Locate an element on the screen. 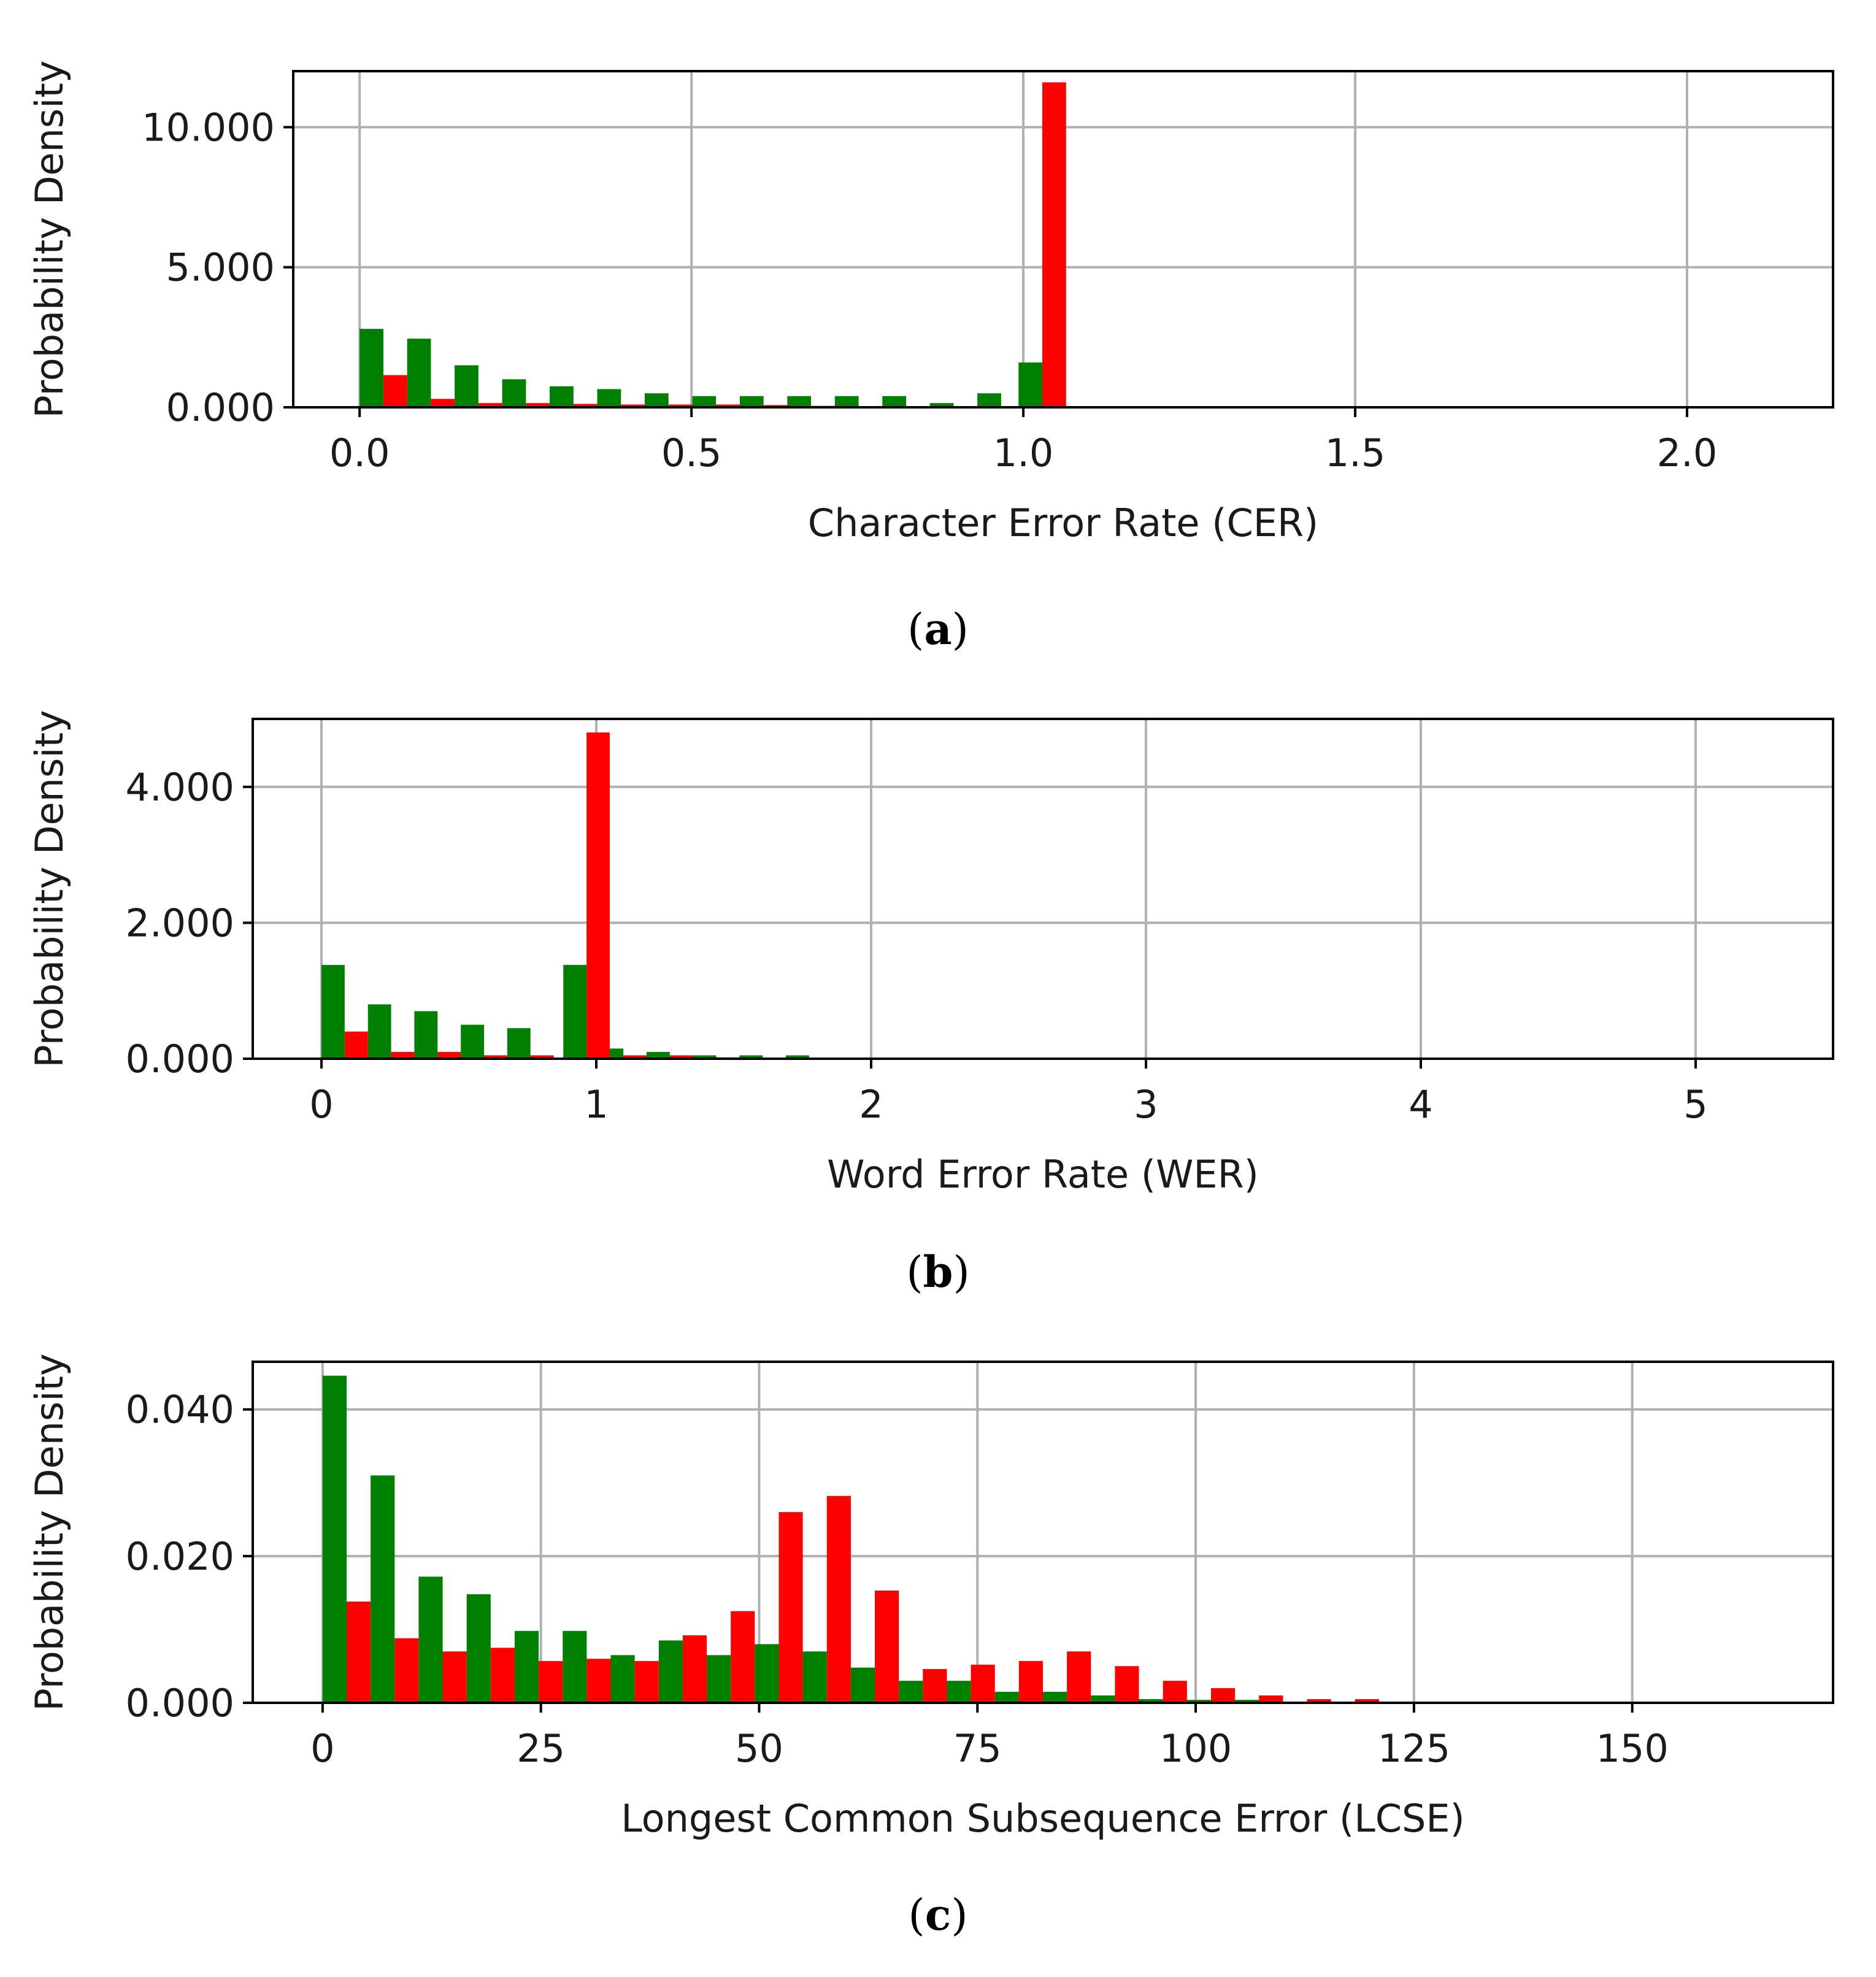 This screenshot has height=1977, width=1876. x-tick-label: 0.5 is located at coordinates (692, 453).